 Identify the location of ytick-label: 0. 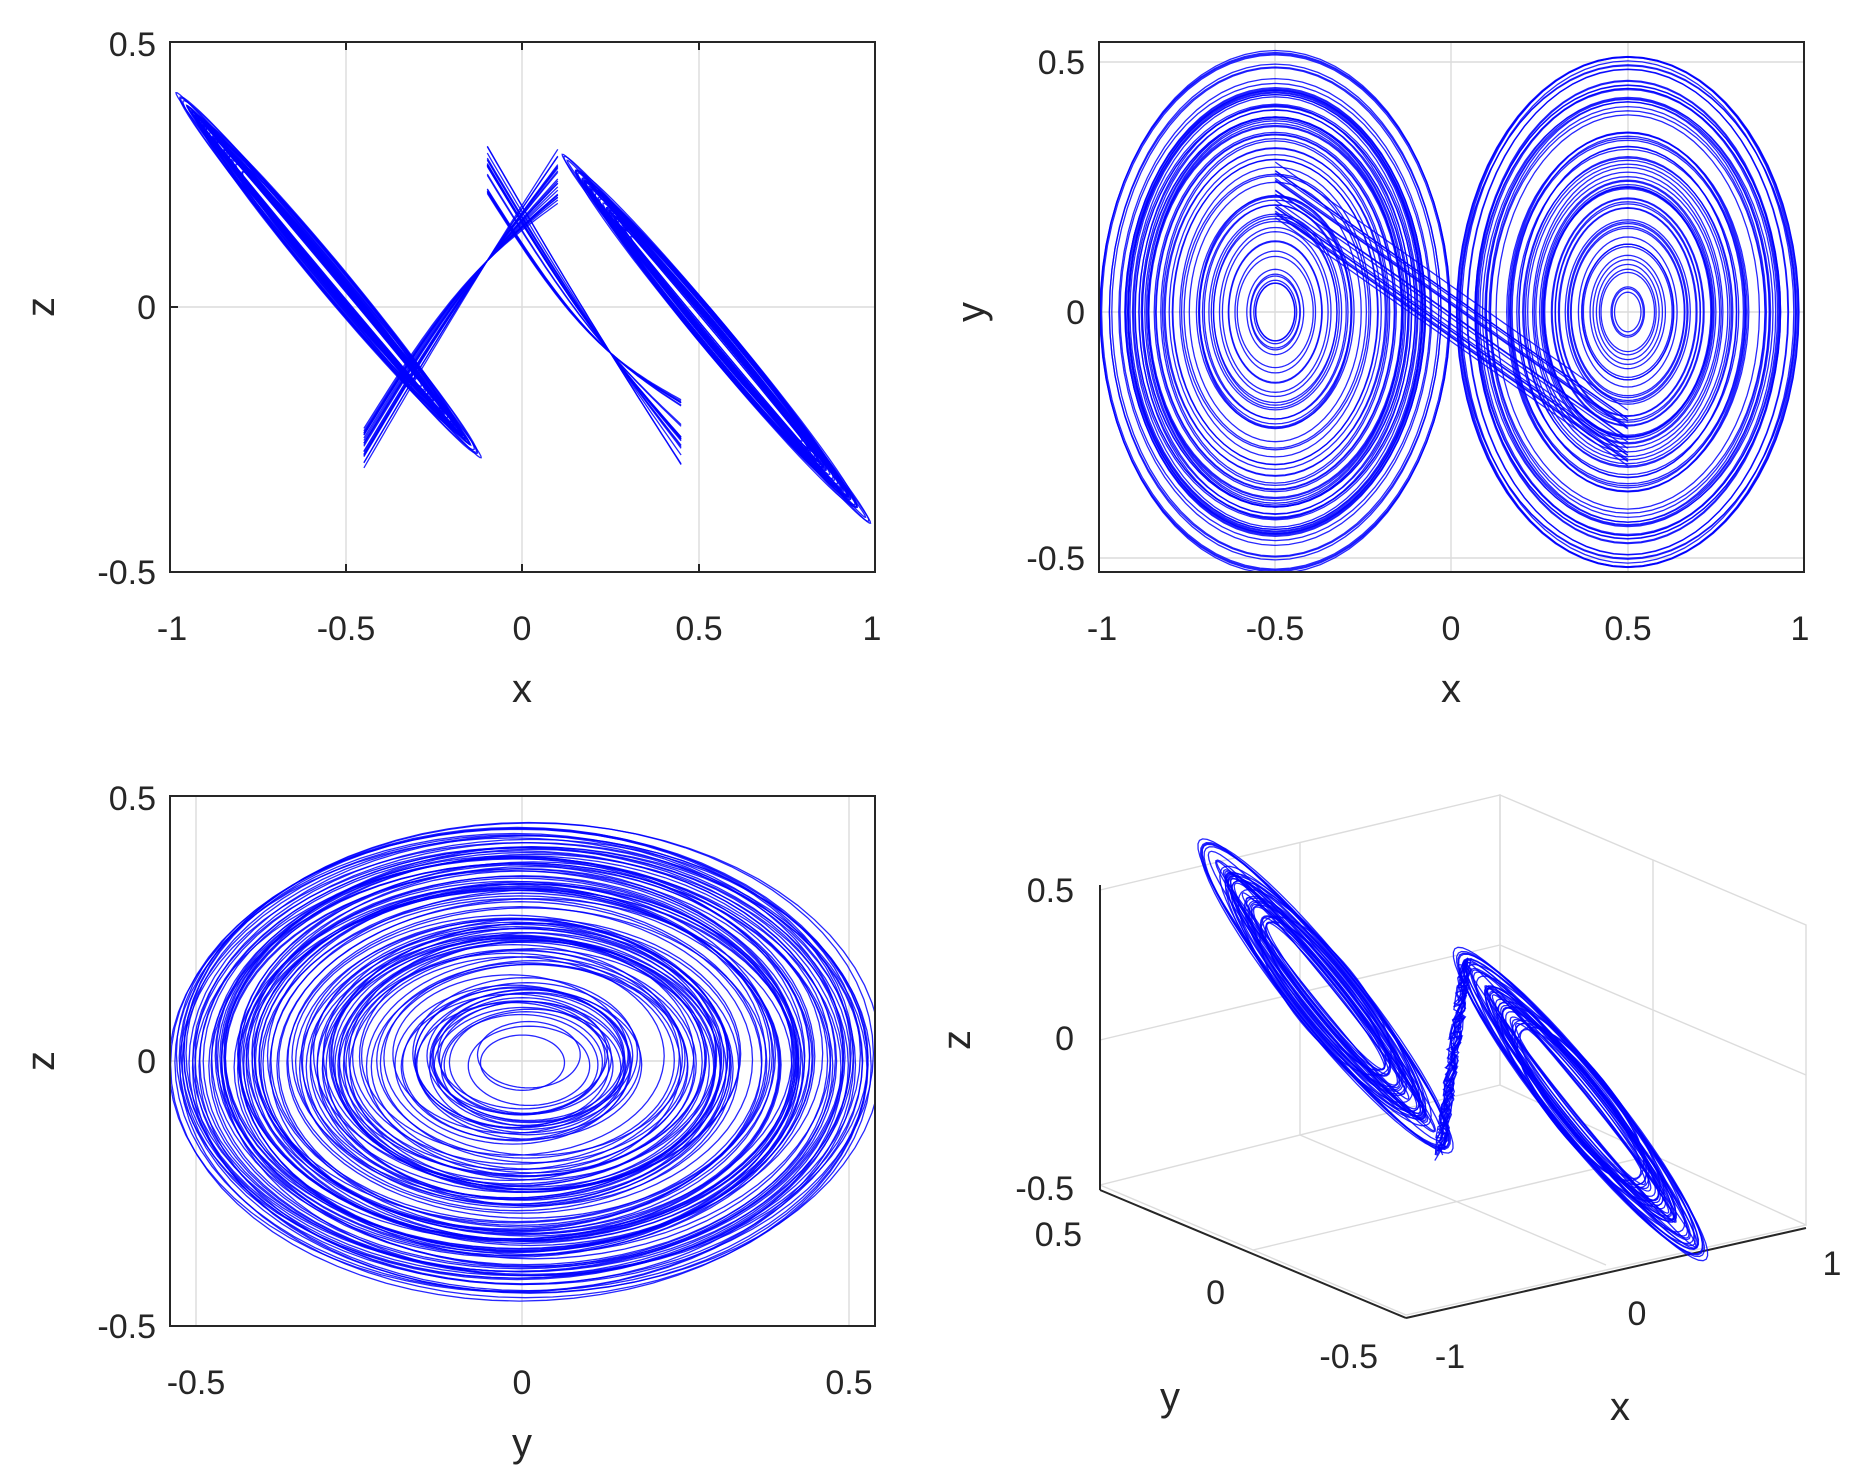
(146, 1062).